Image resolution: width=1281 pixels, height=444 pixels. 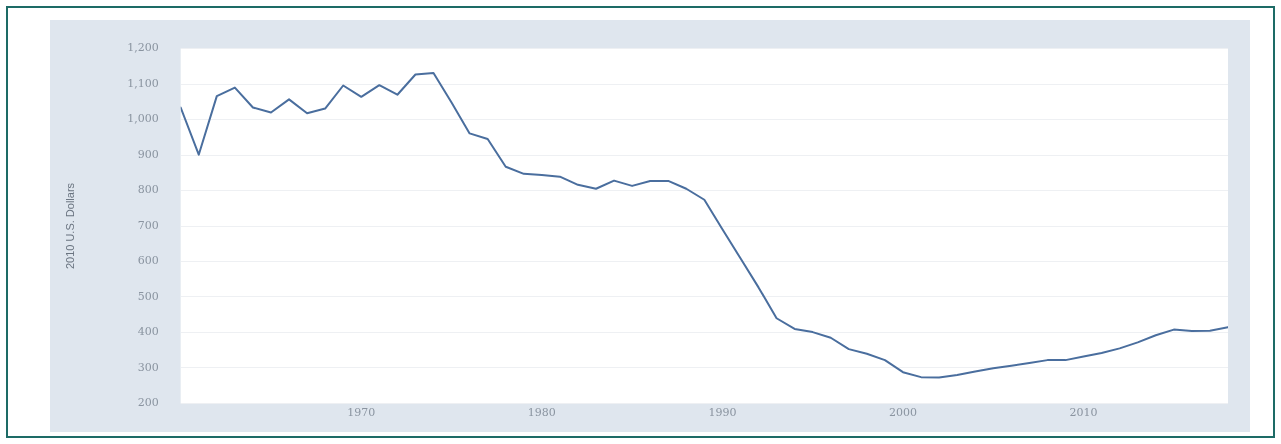 What do you see at coordinates (148, 190) in the screenshot?
I see `y-tick-label: 800` at bounding box center [148, 190].